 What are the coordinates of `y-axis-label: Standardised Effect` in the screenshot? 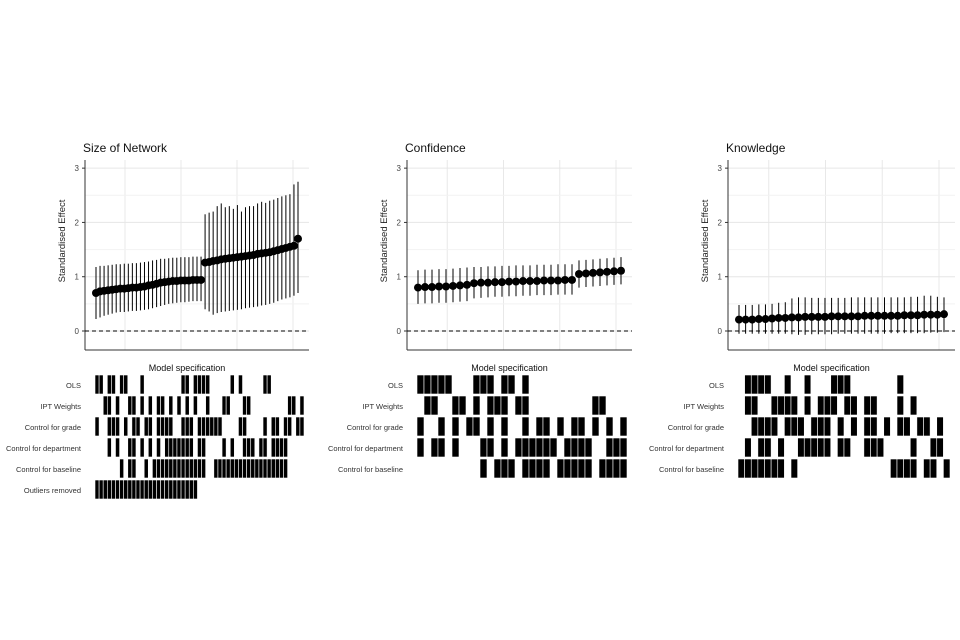 It's located at (62, 240).